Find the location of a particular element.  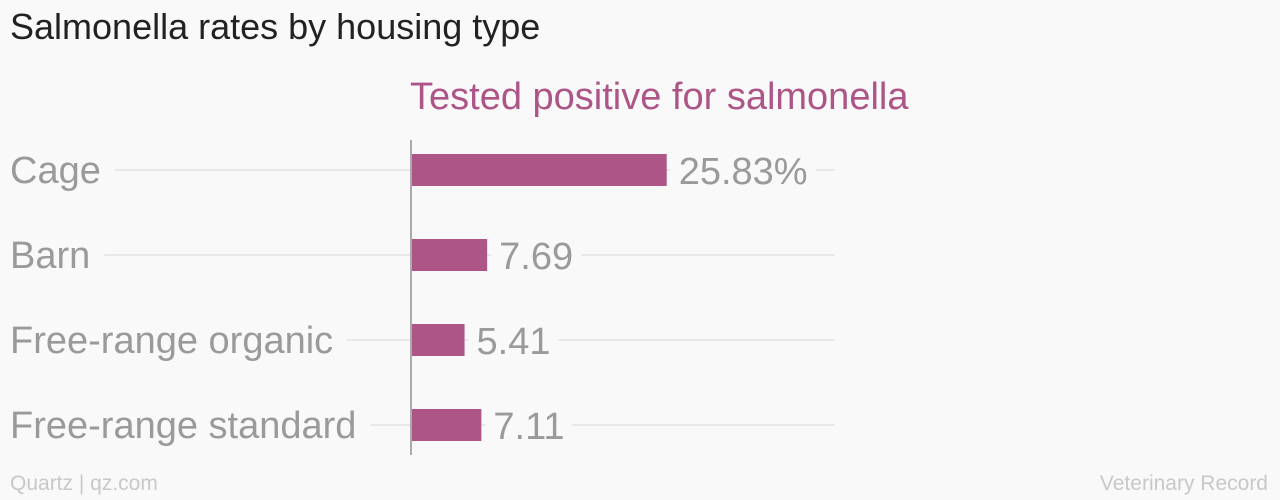

category-label: Free-range standard is located at coordinates (183, 426).